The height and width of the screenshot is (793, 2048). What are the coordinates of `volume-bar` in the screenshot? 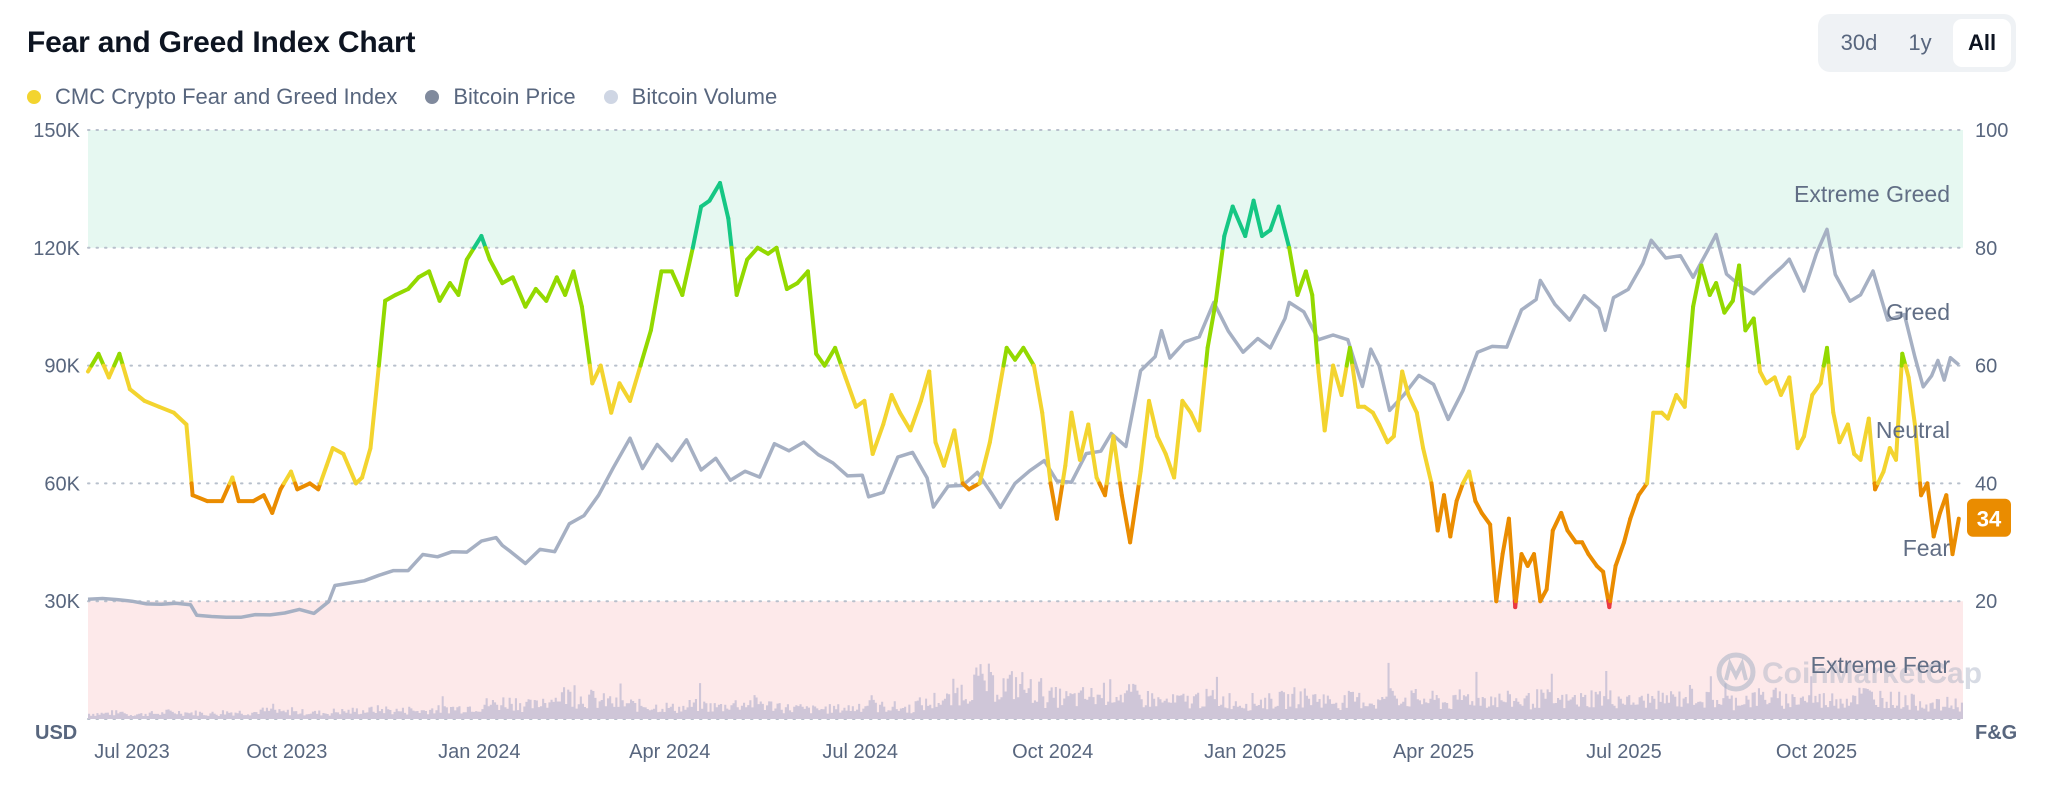 It's located at (1025, 690).